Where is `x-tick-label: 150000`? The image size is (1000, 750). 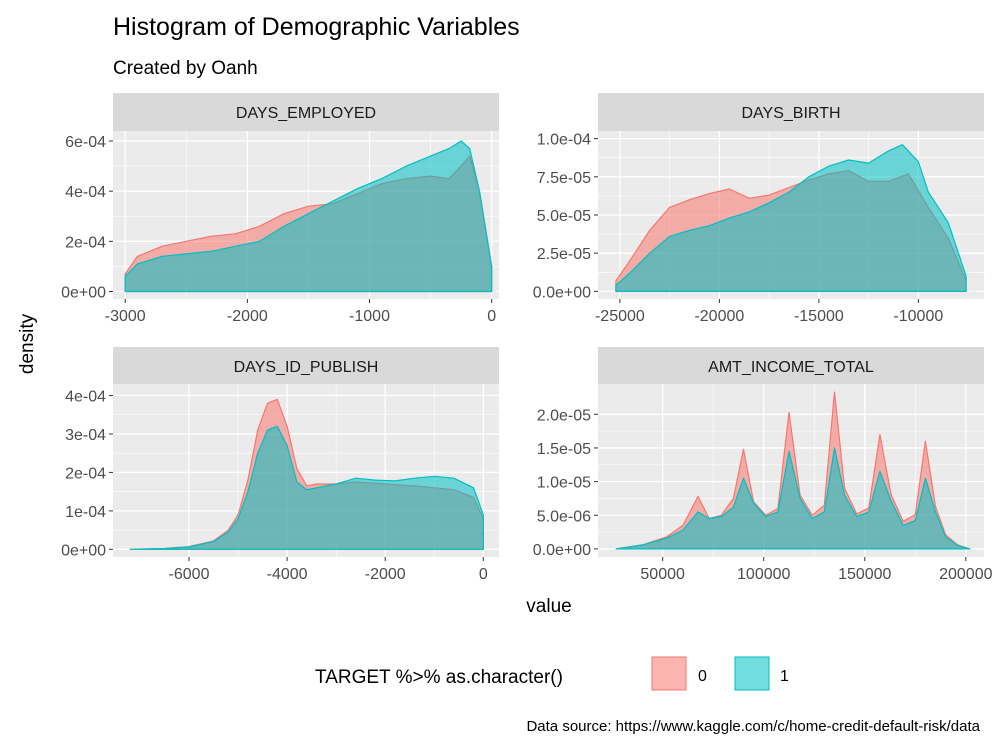 x-tick-label: 150000 is located at coordinates (864, 574).